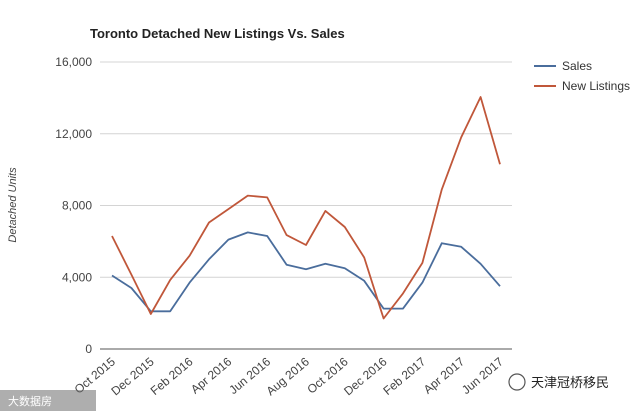 The image size is (640, 411). I want to click on x-tick-label: Feb 2016, so click(172, 376).